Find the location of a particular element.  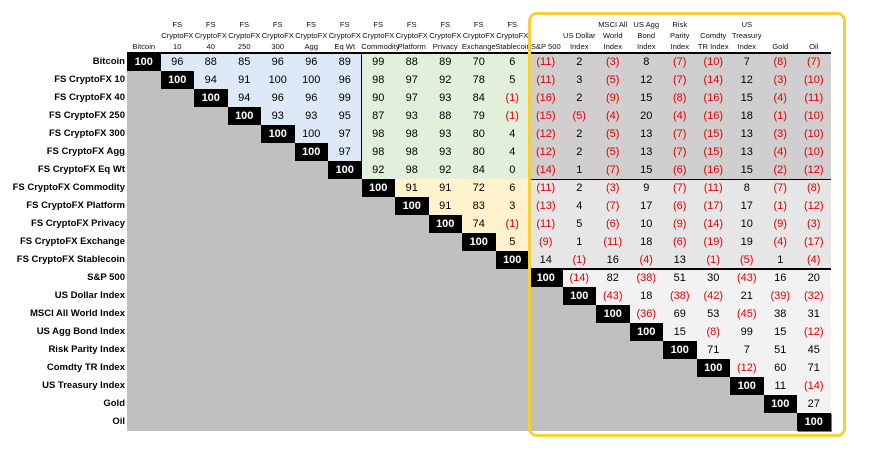

correlation-cell: (36) is located at coordinates (646, 314).